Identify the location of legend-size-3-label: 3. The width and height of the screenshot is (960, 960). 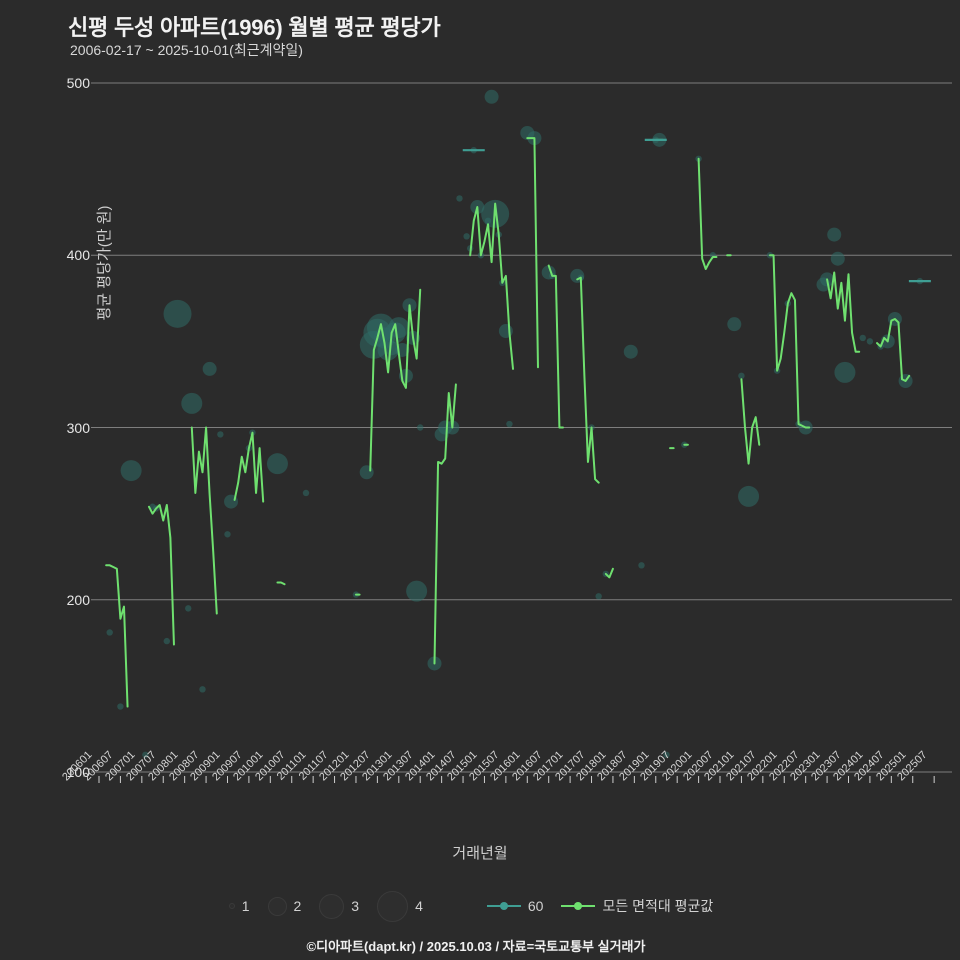
(355, 906).